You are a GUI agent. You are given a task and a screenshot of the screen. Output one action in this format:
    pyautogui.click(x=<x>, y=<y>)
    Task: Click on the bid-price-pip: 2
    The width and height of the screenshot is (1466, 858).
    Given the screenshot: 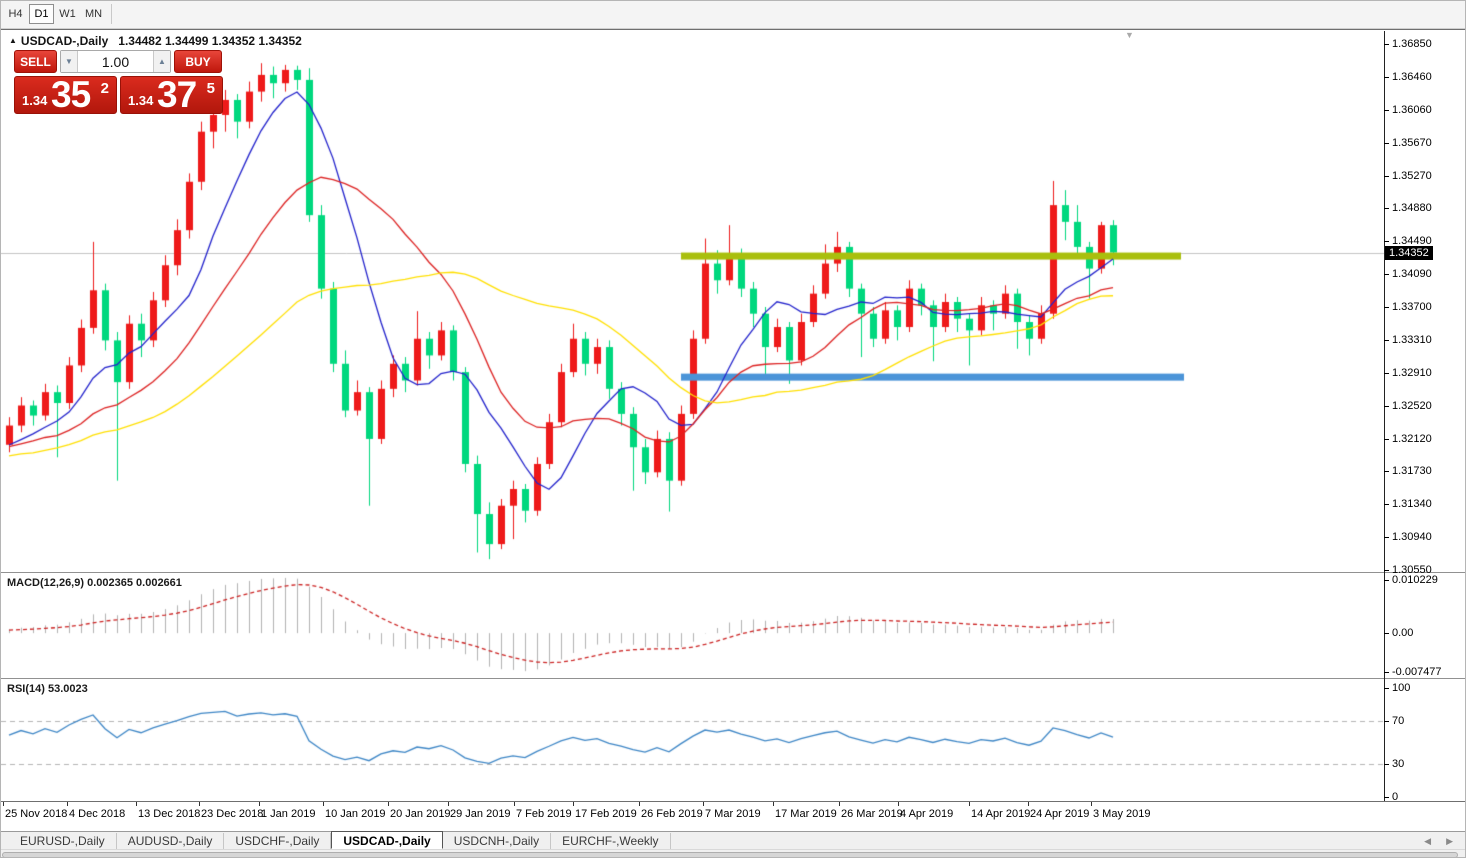 What is the action you would take?
    pyautogui.click(x=104, y=88)
    